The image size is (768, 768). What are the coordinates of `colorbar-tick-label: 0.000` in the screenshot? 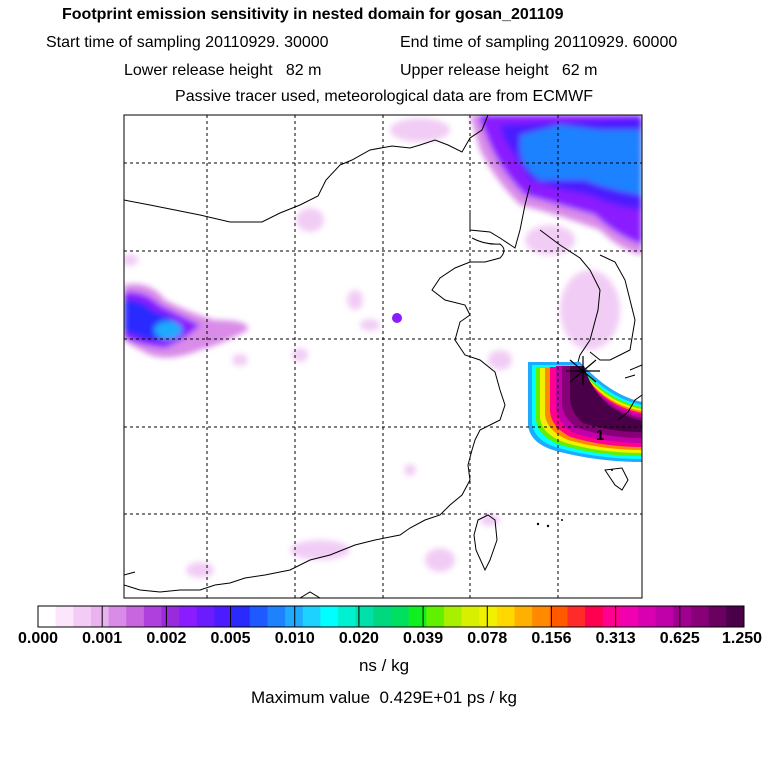 It's located at (38, 638).